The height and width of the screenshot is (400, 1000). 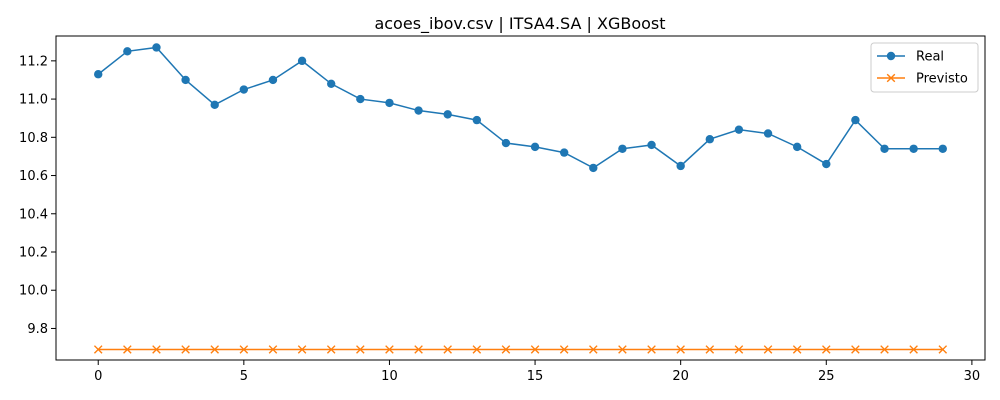 I want to click on y-tick-label: 10.0, so click(x=33, y=291).